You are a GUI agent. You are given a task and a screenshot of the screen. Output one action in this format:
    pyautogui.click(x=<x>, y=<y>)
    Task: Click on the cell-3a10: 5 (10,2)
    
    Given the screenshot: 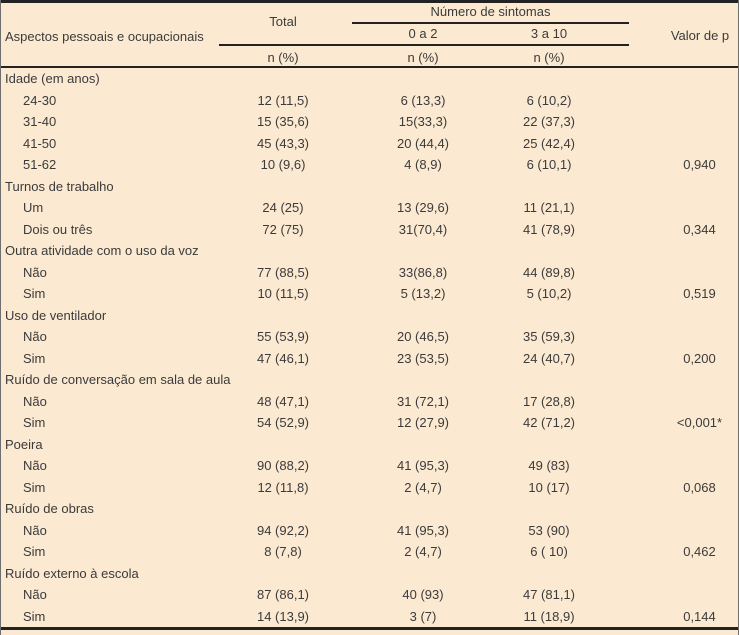 What is the action you would take?
    pyautogui.click(x=549, y=294)
    